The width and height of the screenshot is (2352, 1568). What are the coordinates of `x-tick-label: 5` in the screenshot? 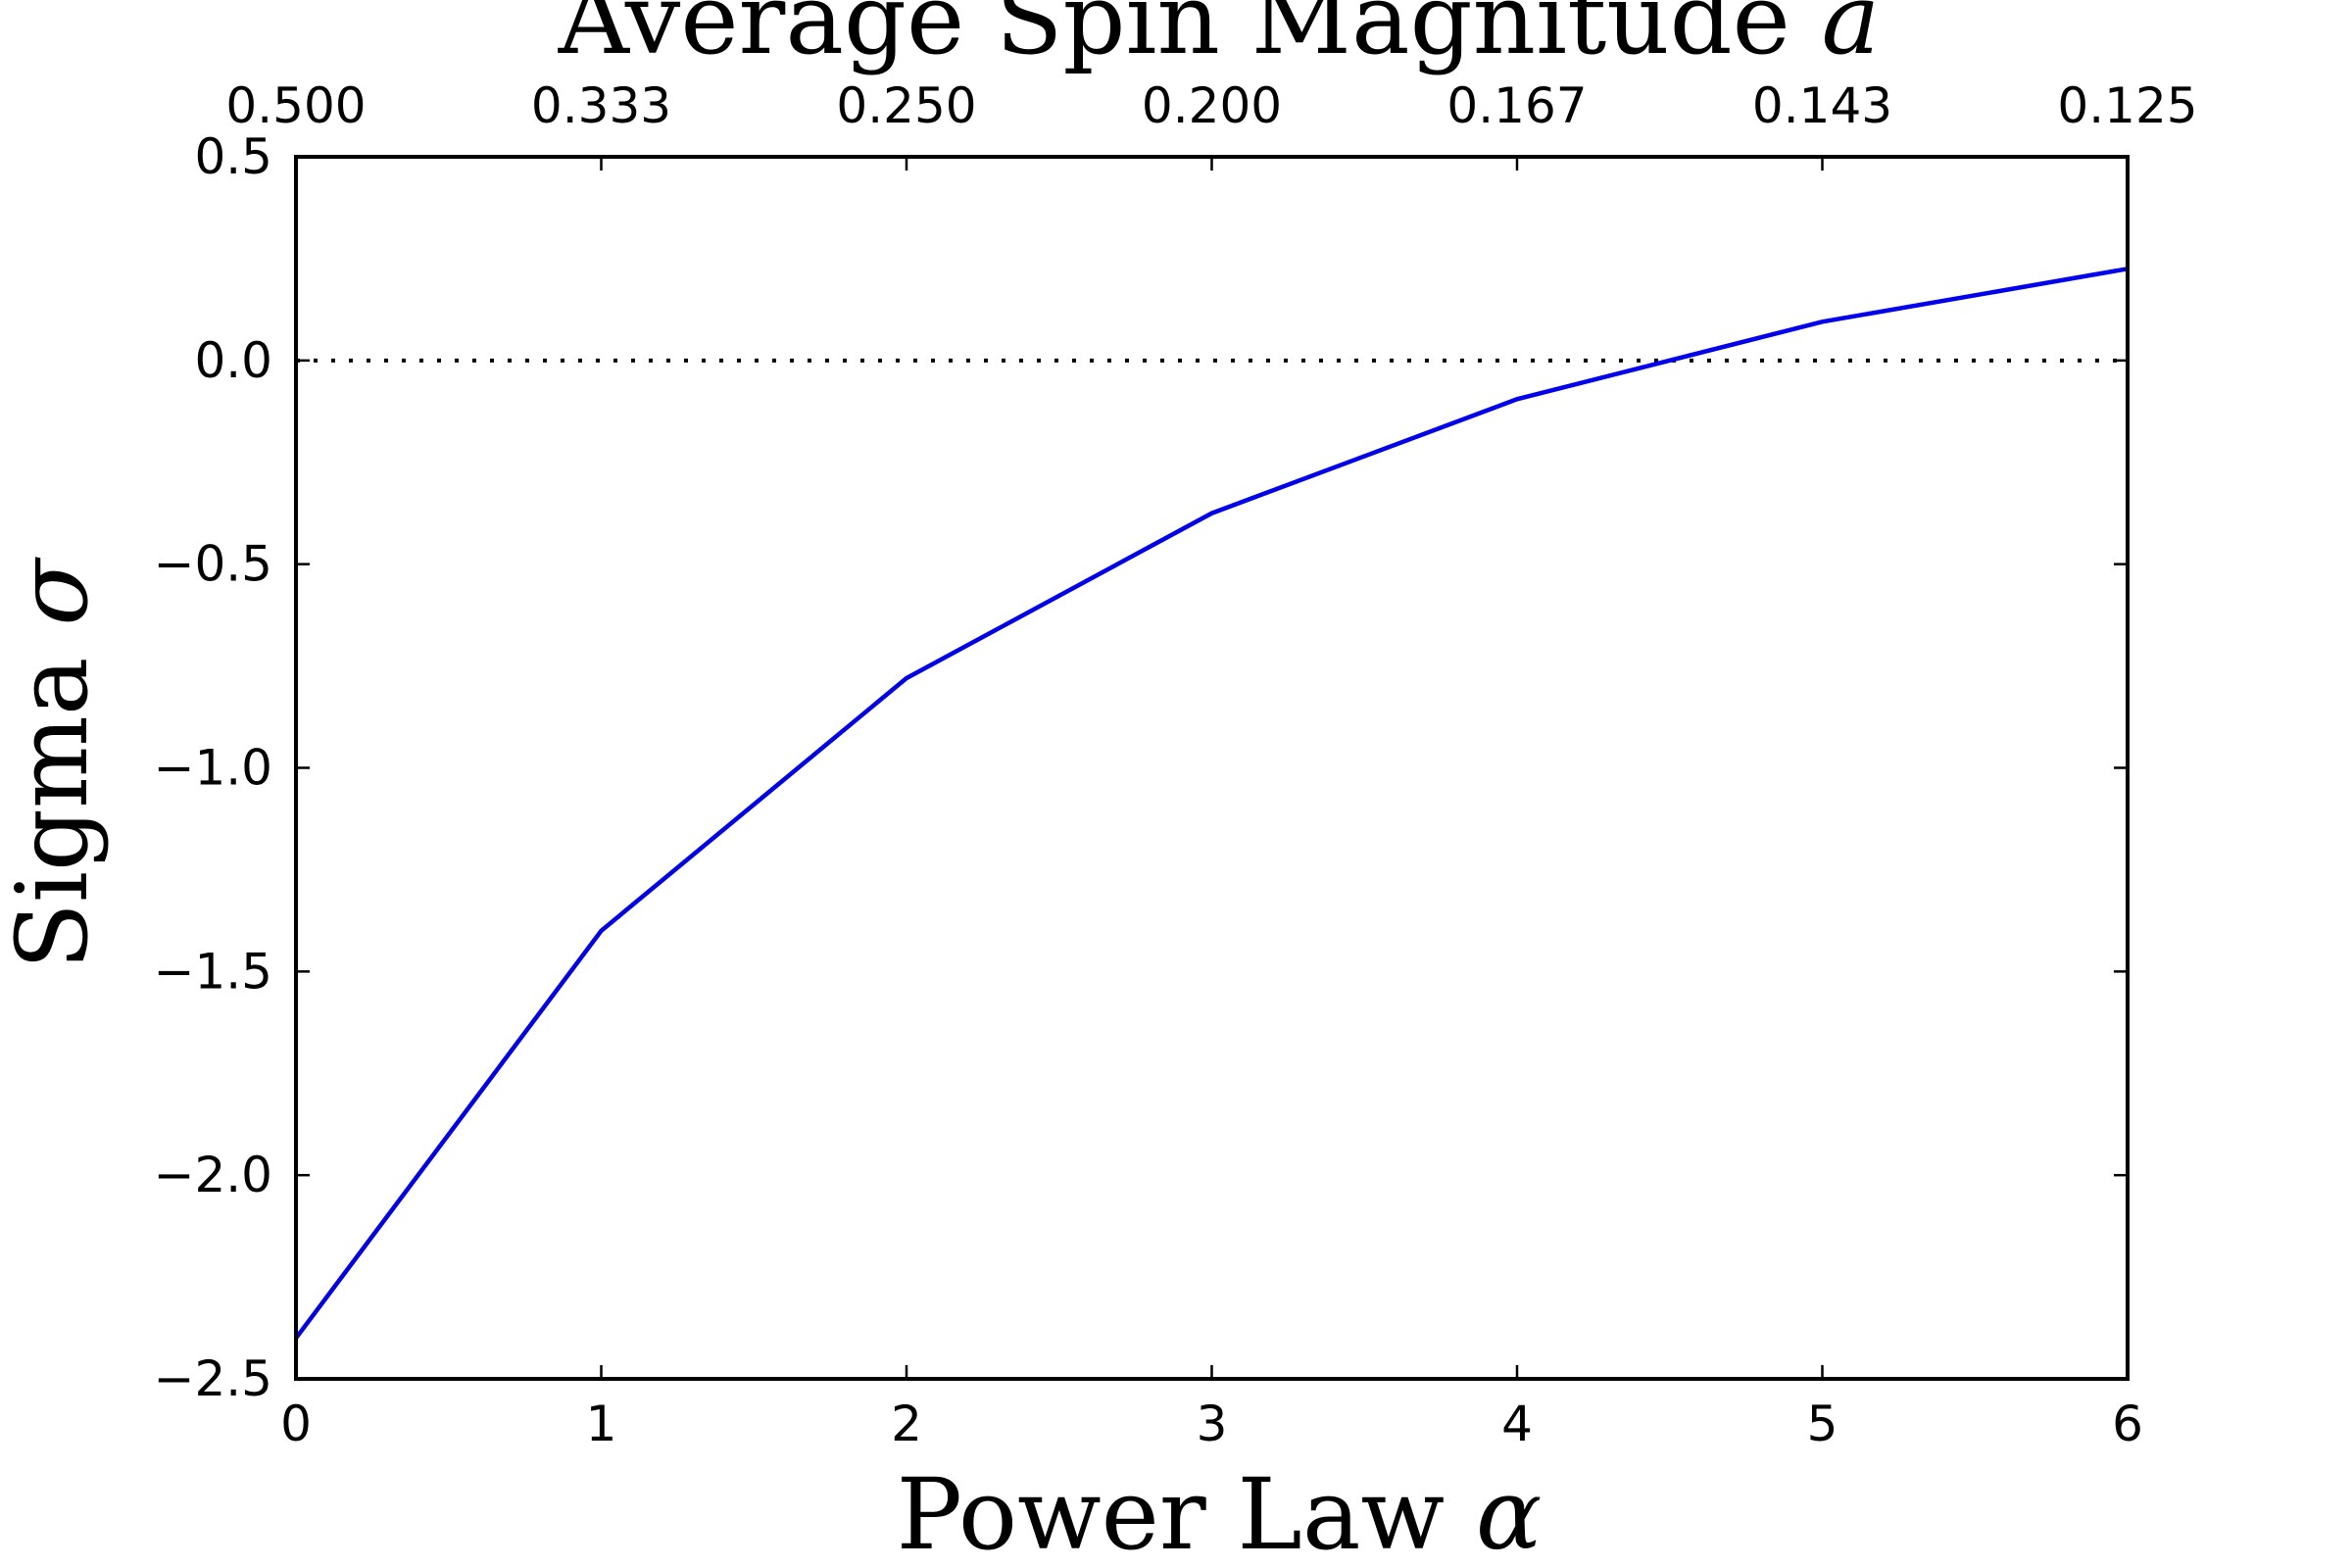 It's located at (1822, 1424).